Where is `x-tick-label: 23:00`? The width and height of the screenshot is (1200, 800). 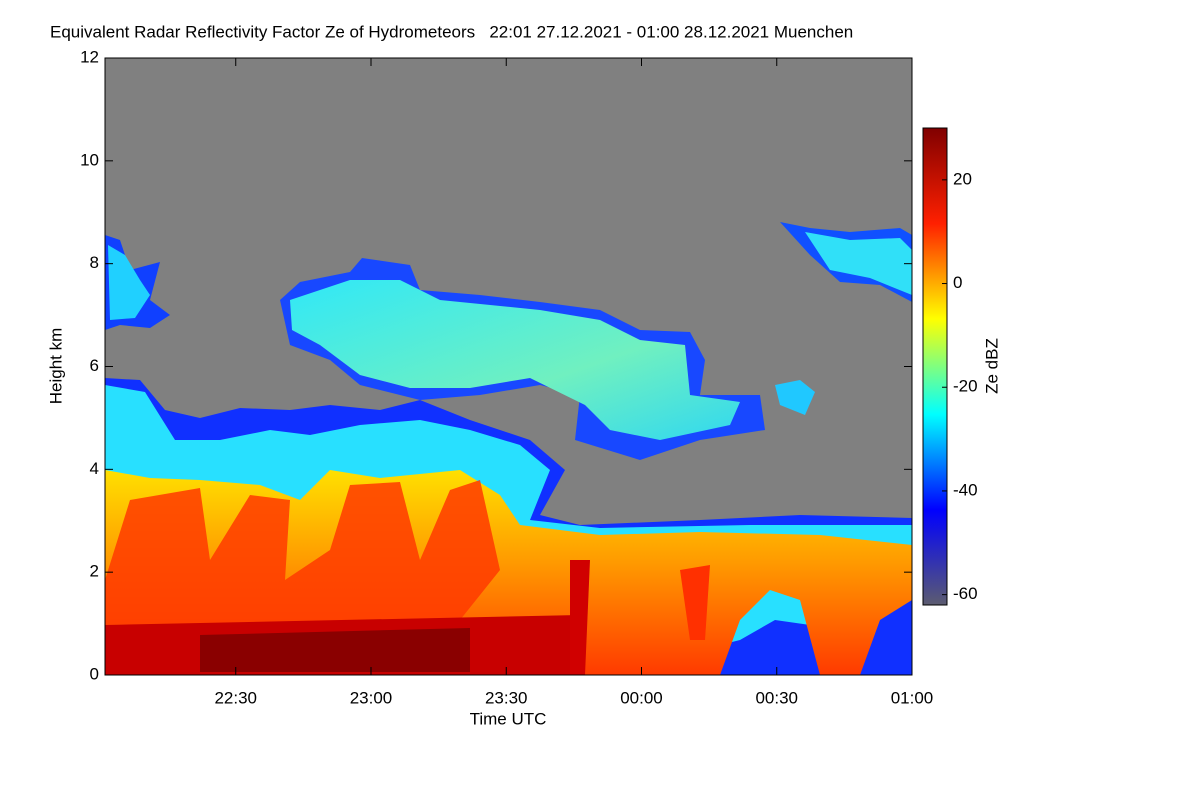 x-tick-label: 23:00 is located at coordinates (371, 697).